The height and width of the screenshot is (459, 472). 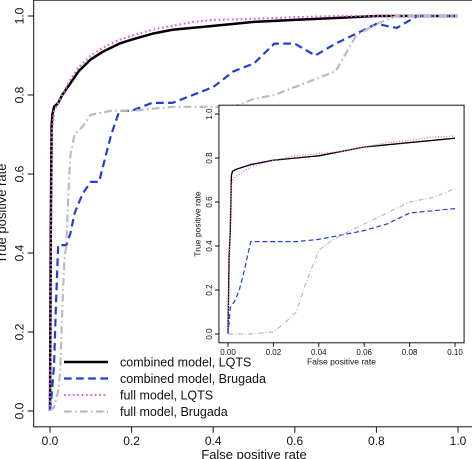 What do you see at coordinates (19, 410) in the screenshot?
I see `main-y-tick-label: 0.0` at bounding box center [19, 410].